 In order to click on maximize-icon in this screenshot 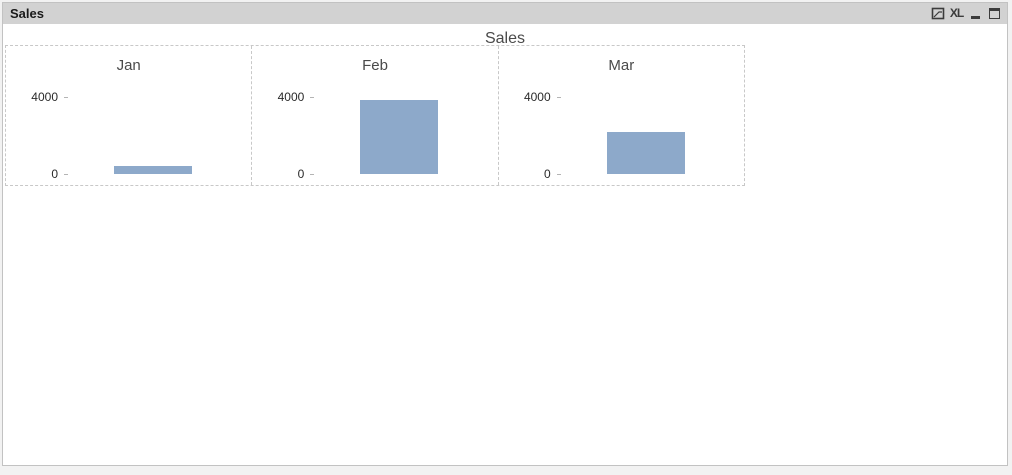, I will do `click(994, 13)`.